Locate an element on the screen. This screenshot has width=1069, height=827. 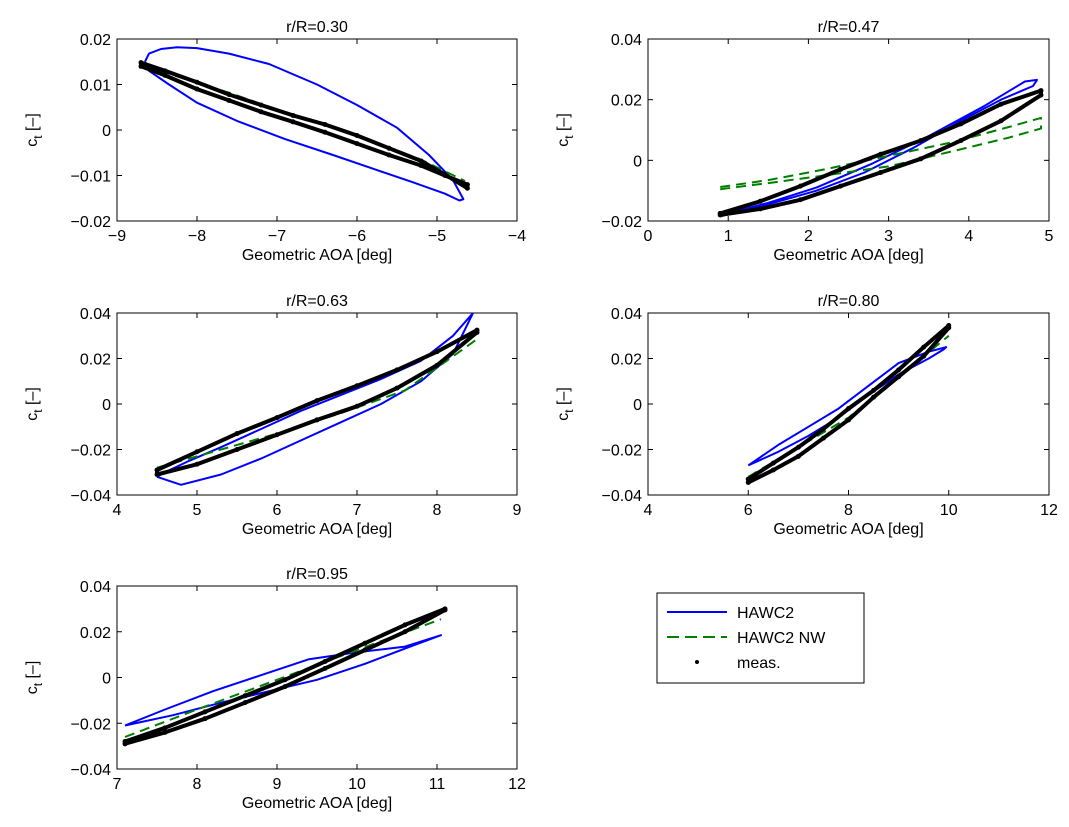
panel-4-series-hawc2 is located at coordinates (847, 406).